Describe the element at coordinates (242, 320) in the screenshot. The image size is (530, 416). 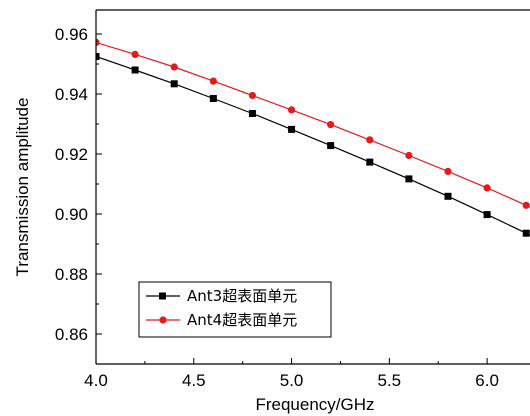
I see `legend-label-ant4: Ant4超表面单元` at that location.